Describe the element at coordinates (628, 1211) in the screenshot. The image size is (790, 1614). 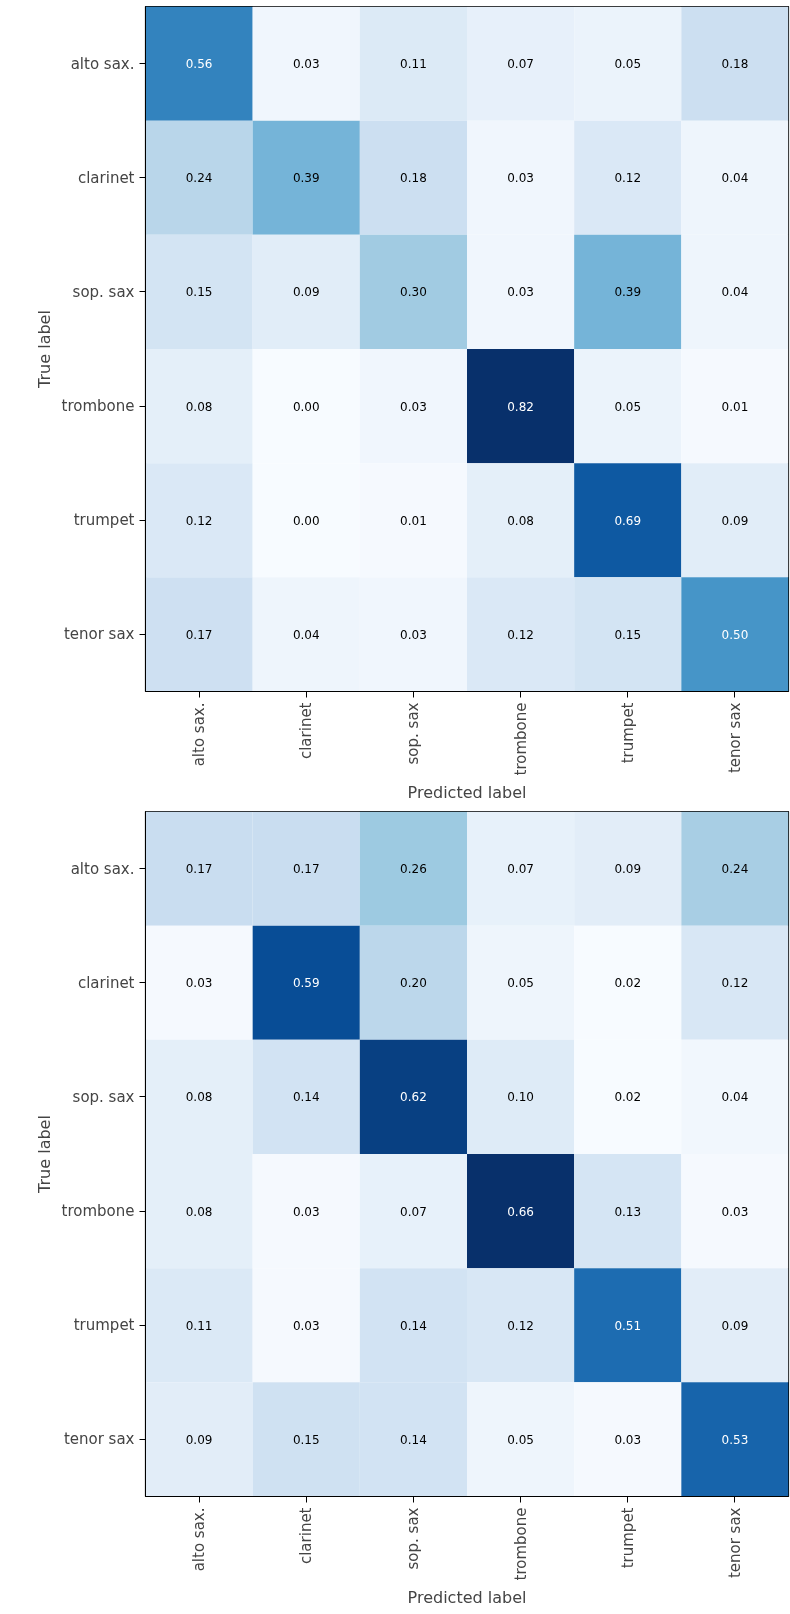
I see `data-label: 0.13` at that location.